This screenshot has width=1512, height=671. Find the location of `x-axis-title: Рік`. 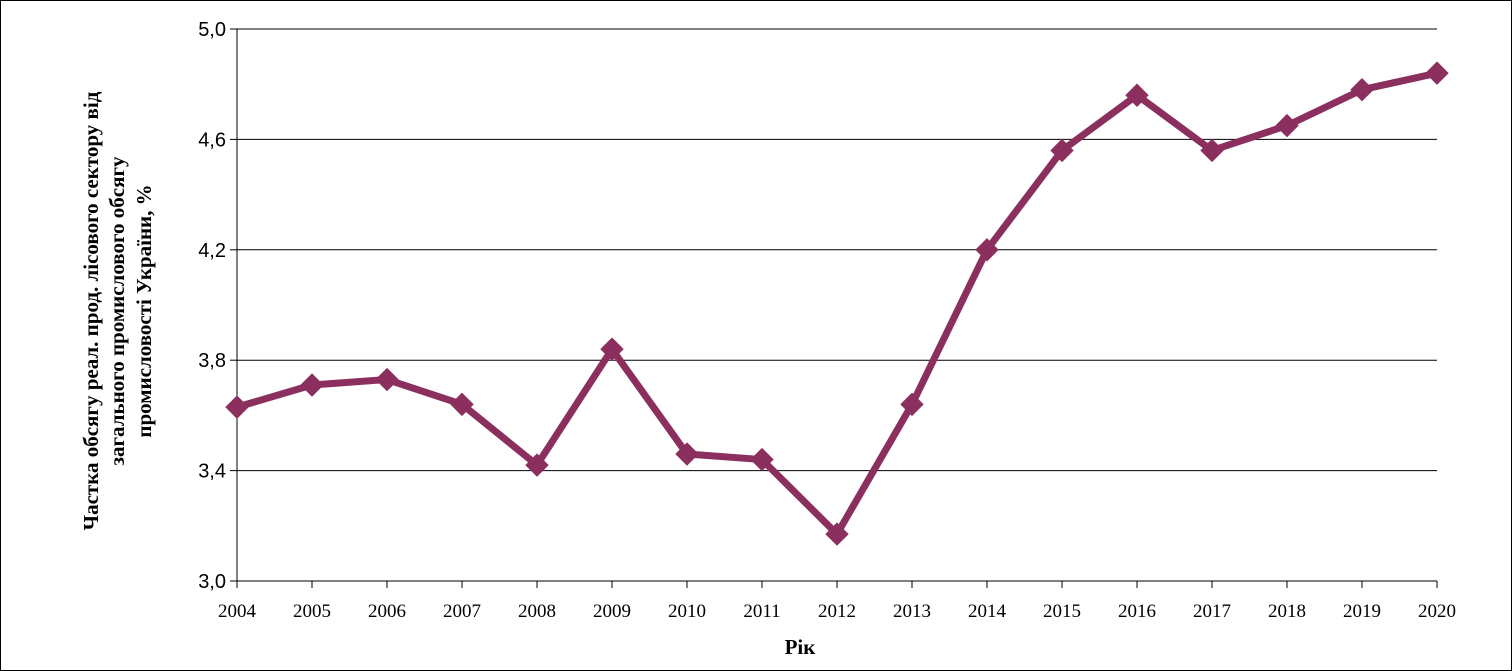

x-axis-title: Рік is located at coordinates (801, 647).